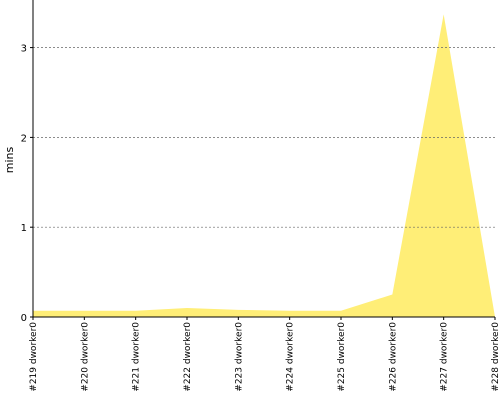 The height and width of the screenshot is (400, 500). What do you see at coordinates (239, 357) in the screenshot?
I see `x-tick-label: #223 dworker0` at bounding box center [239, 357].